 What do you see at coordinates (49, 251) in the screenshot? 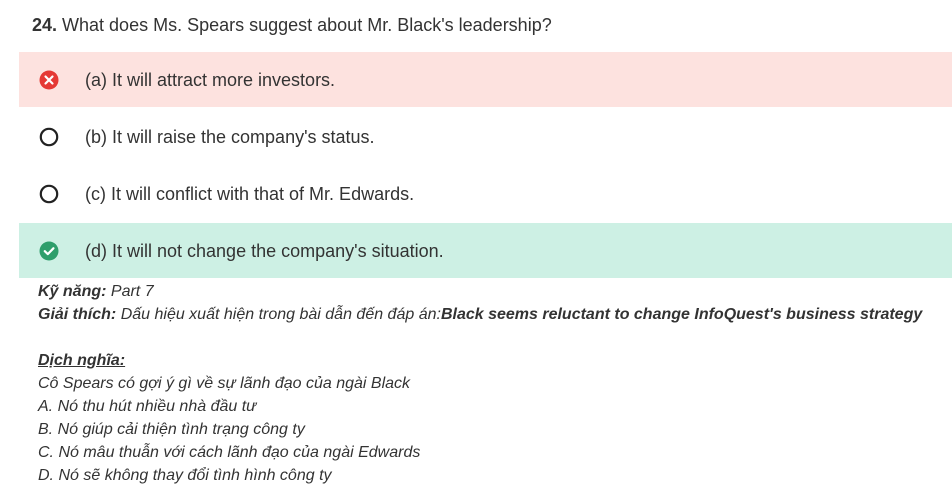
I see `check-circle-icon` at bounding box center [49, 251].